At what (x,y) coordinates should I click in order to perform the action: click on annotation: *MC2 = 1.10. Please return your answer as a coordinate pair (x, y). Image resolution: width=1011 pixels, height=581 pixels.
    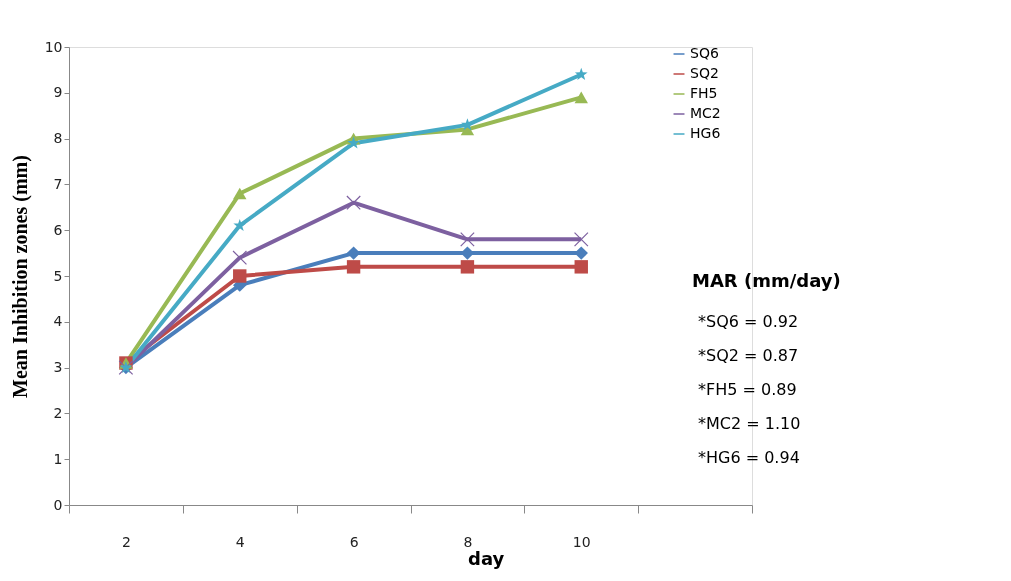
    Looking at the image, I should click on (749, 423).